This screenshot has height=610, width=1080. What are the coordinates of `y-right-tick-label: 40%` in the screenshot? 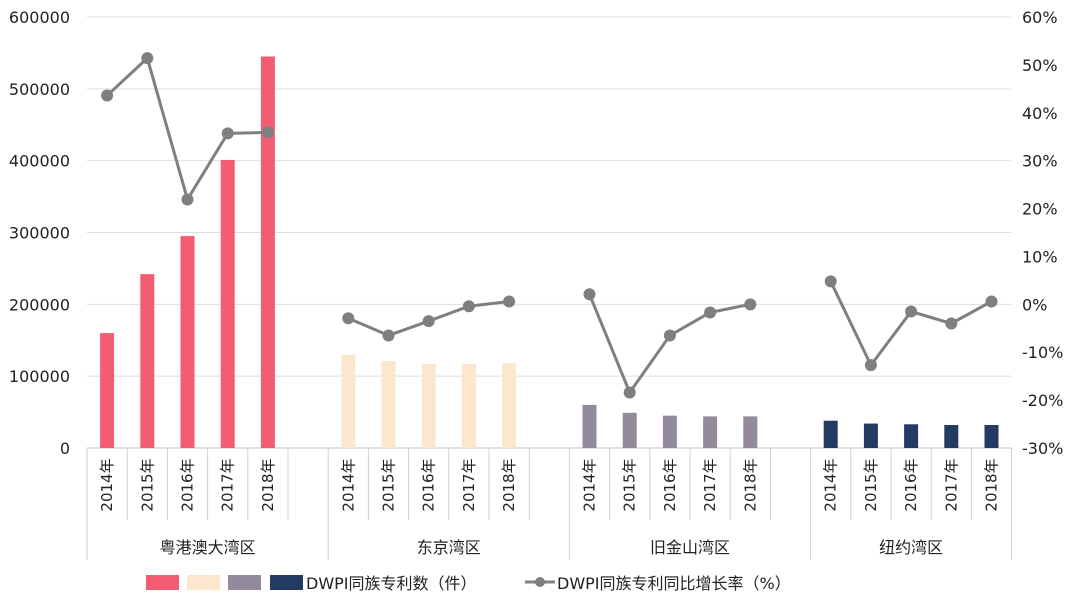 It's located at (1040, 113).